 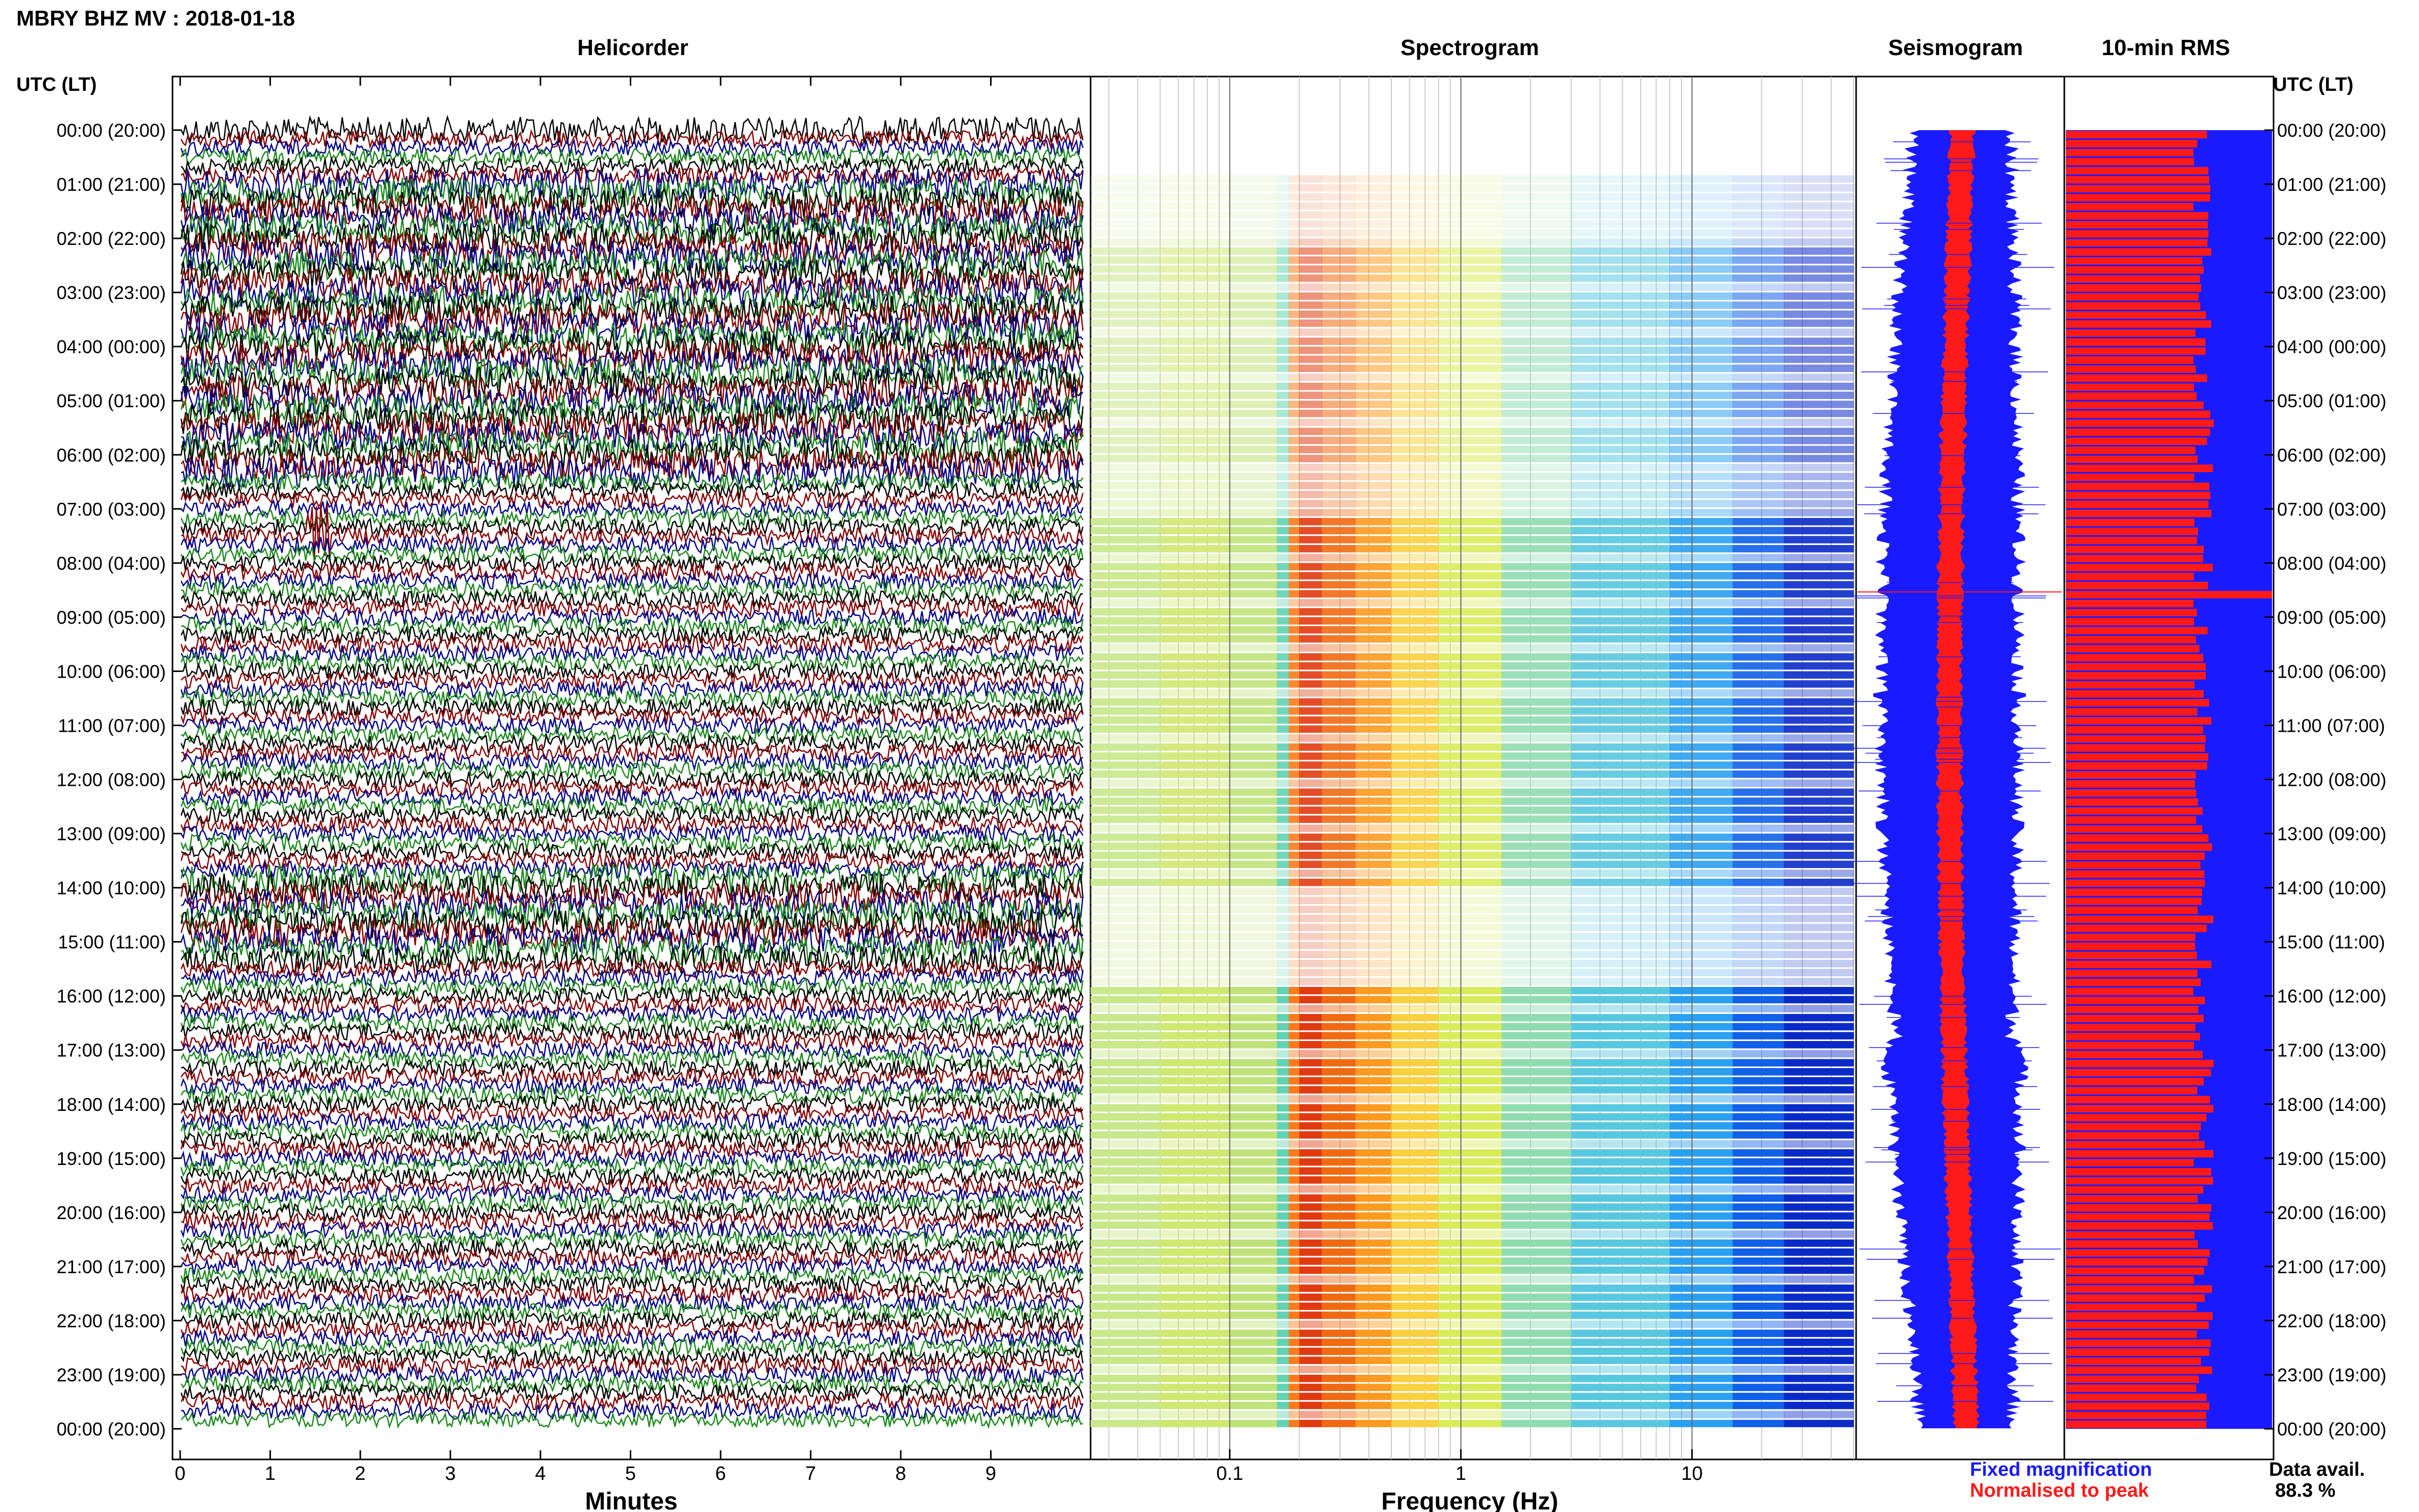 What do you see at coordinates (2061, 1469) in the screenshot?
I see `legend-fixed-magnification: Fixed magnification` at bounding box center [2061, 1469].